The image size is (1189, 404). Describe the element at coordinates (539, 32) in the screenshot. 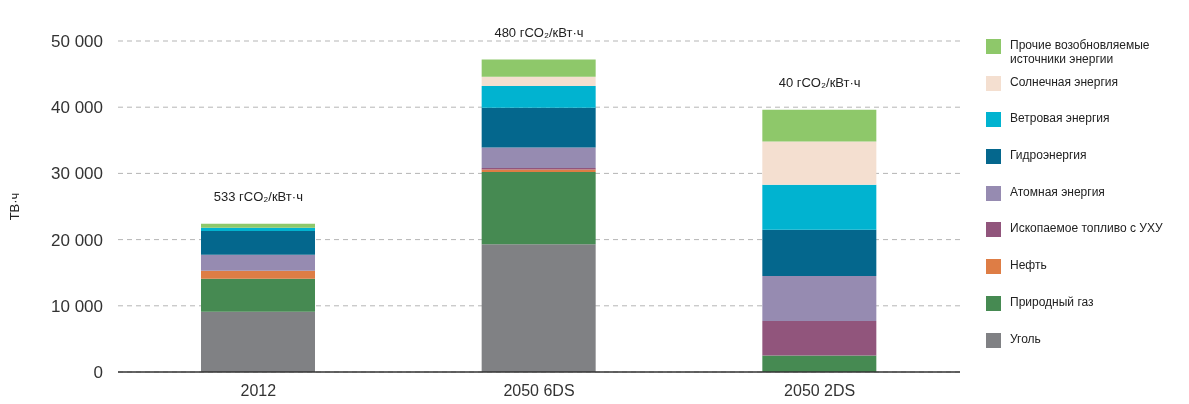

I see `text: 480 гCO₂/кВт·ч` at that location.